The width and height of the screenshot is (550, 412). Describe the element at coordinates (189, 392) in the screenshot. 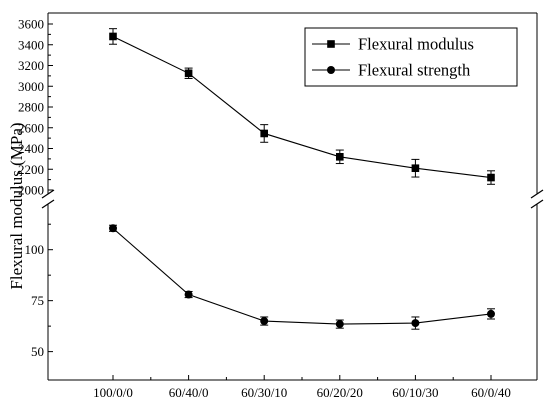

I see `x-tick-label: 60/40/0` at that location.